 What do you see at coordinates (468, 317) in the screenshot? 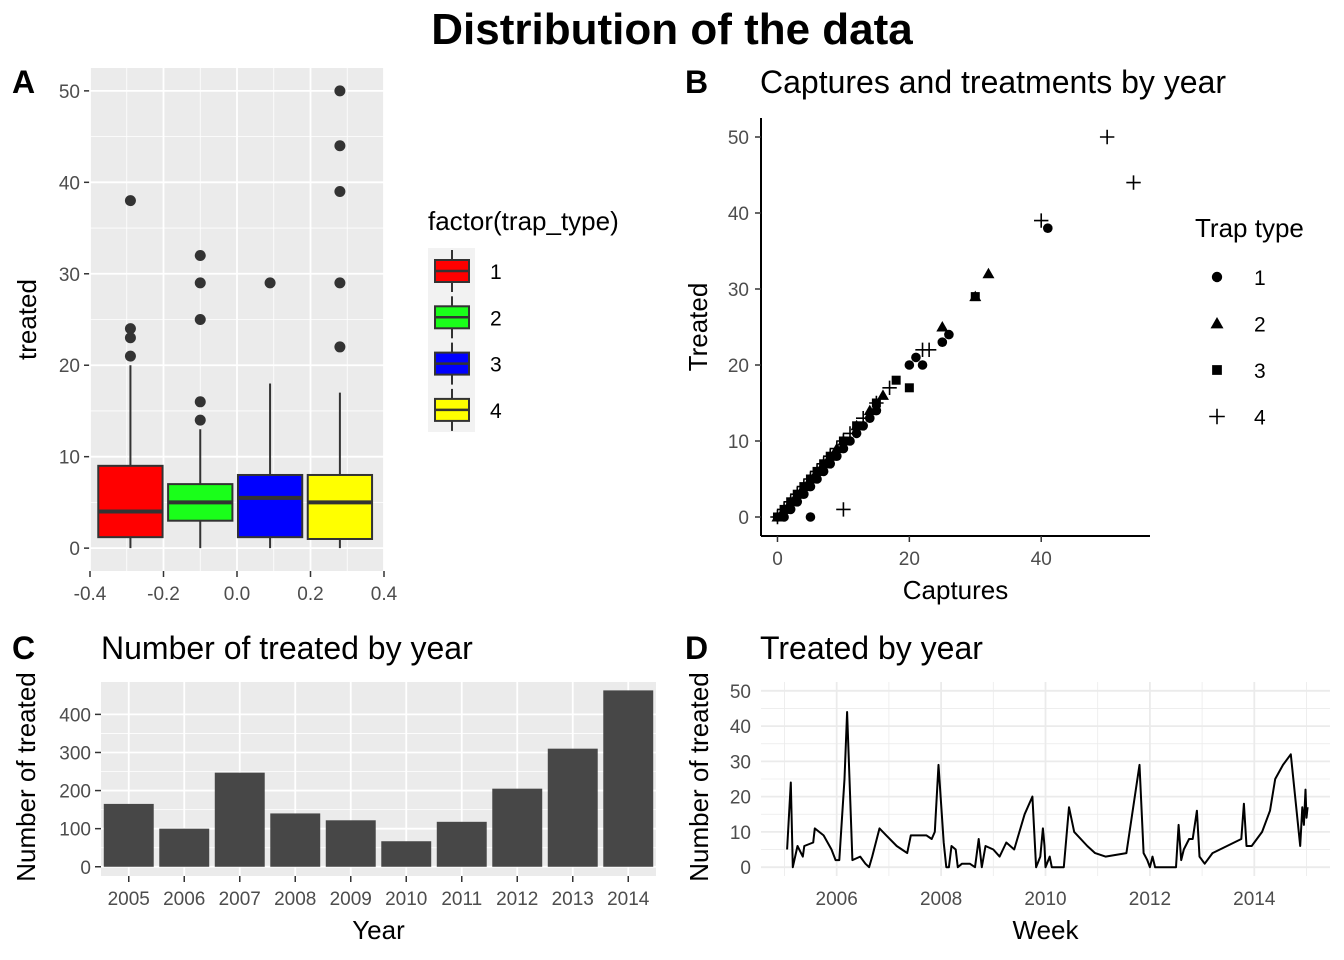
I see `legend-item-2: 2` at bounding box center [468, 317].